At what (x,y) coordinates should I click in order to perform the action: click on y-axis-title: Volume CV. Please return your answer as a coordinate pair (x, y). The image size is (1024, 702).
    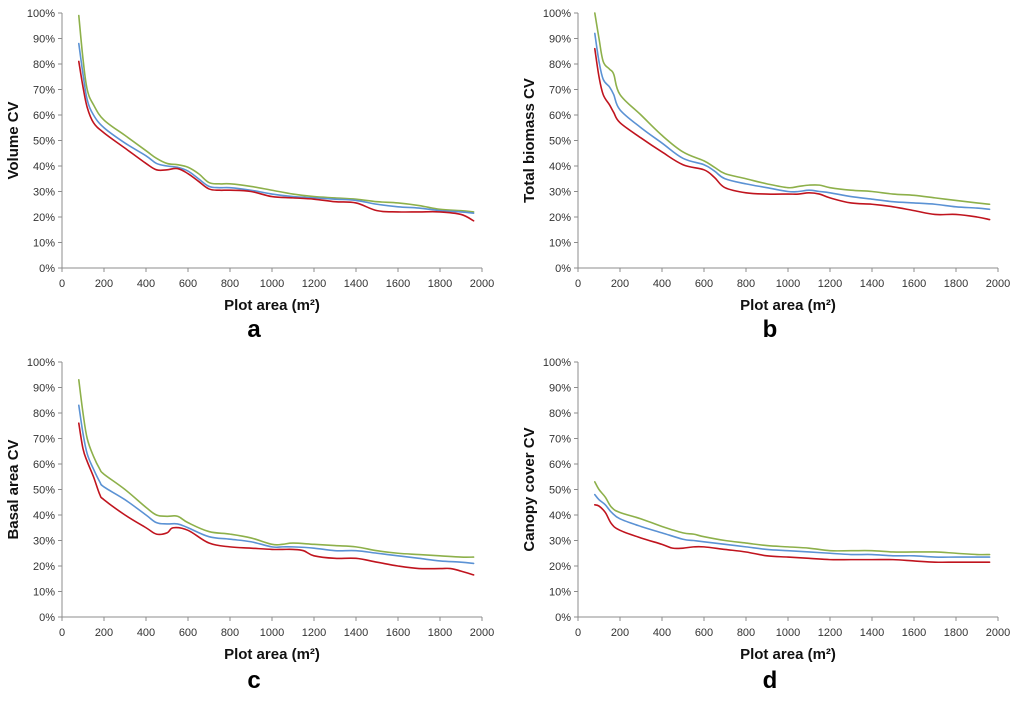
    Looking at the image, I should click on (13, 140).